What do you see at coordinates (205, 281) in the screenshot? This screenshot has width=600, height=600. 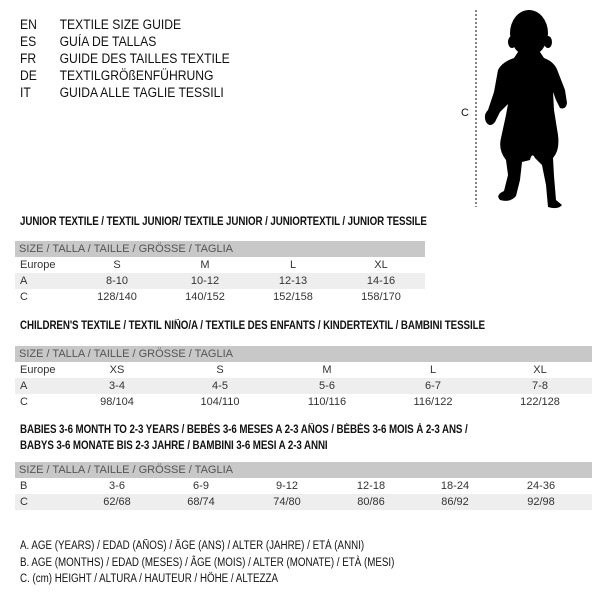 I see `cell: 10-12` at bounding box center [205, 281].